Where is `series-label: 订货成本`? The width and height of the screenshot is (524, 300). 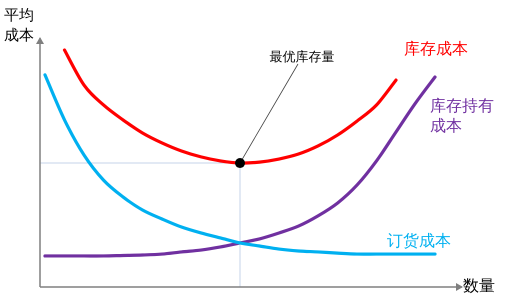
series-label: 订货成本 is located at coordinates (419, 240).